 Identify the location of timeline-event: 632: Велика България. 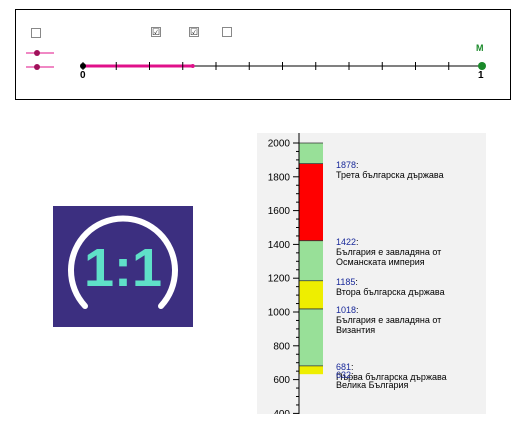
(372, 380).